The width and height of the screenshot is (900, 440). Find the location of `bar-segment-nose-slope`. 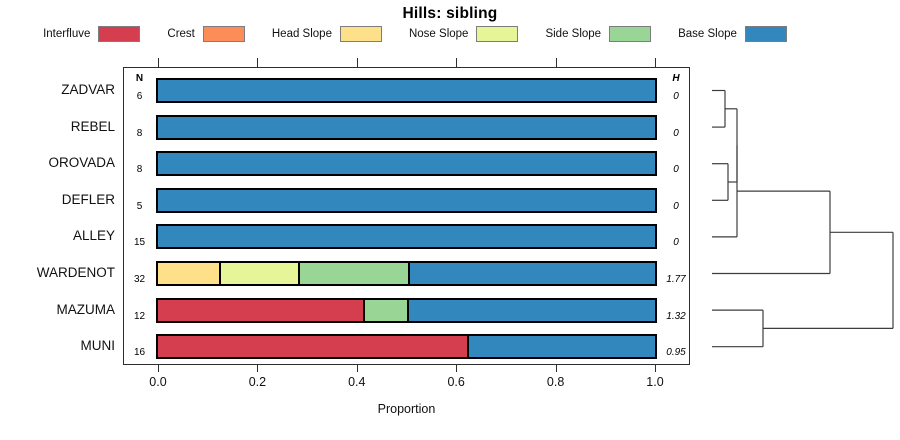

bar-segment-nose-slope is located at coordinates (259, 273).